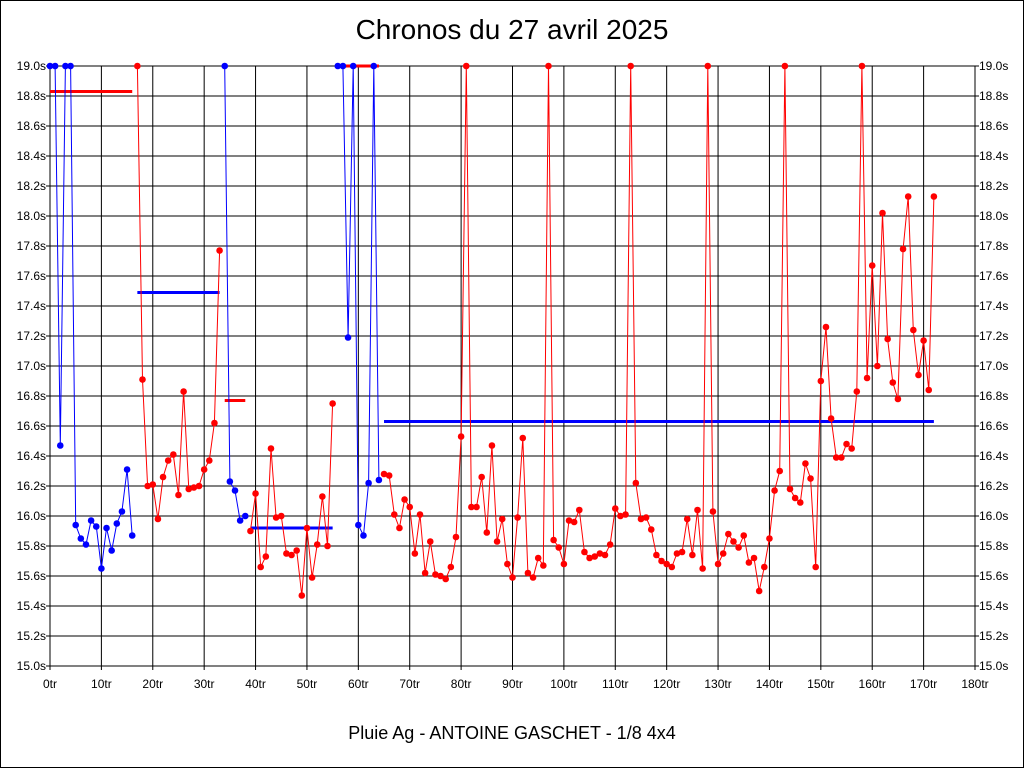  What do you see at coordinates (31, 336) in the screenshot?
I see `y-tick-label-left: 17.2s` at bounding box center [31, 336].